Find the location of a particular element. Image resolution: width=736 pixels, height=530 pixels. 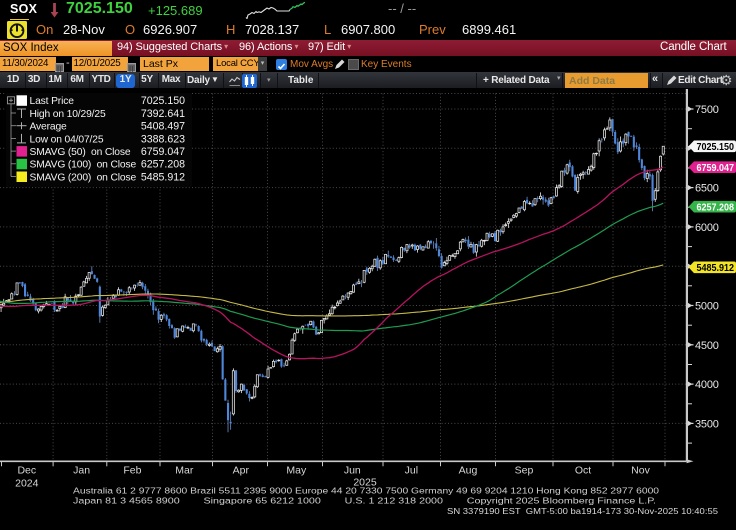

svg-text: 3500 is located at coordinates (707, 424).